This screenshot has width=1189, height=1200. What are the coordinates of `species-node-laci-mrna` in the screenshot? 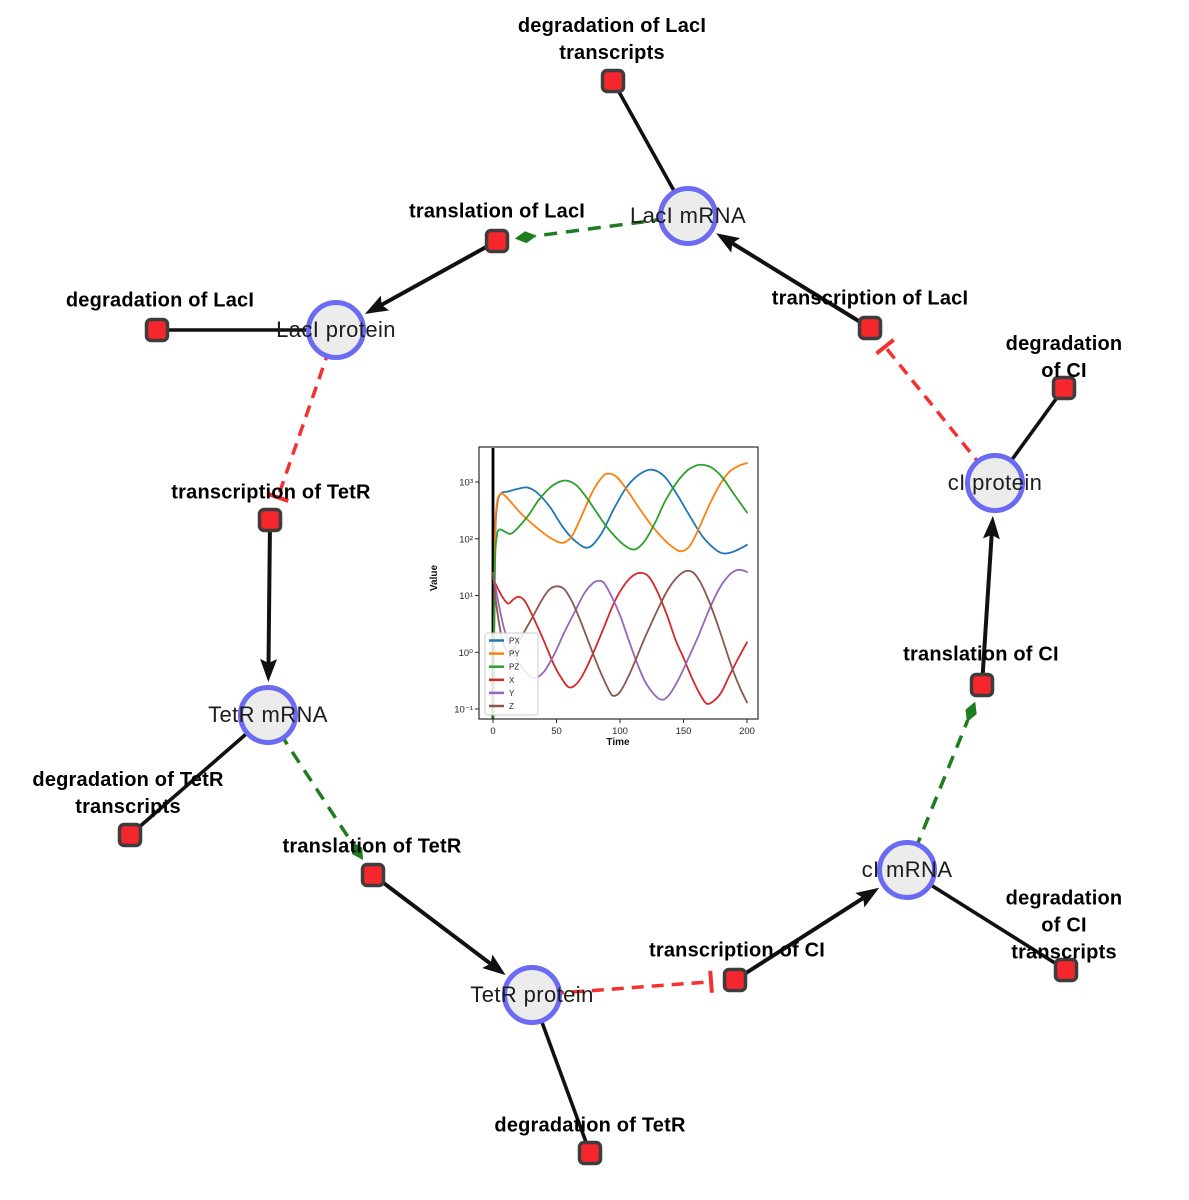 It's located at (688, 216).